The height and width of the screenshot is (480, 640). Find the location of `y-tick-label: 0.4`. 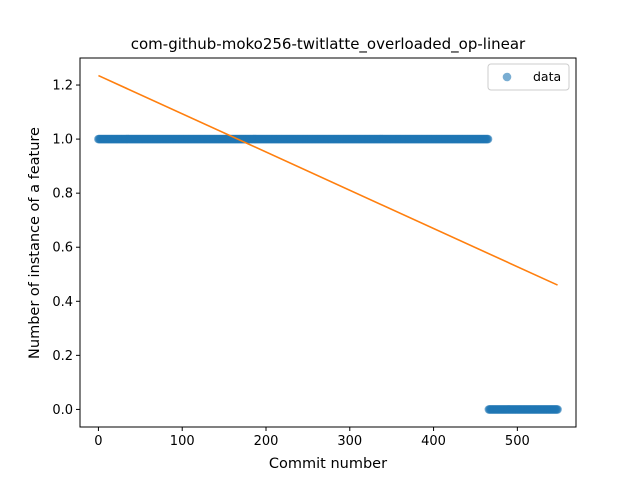

y-tick-label: 0.4 is located at coordinates (62, 302).